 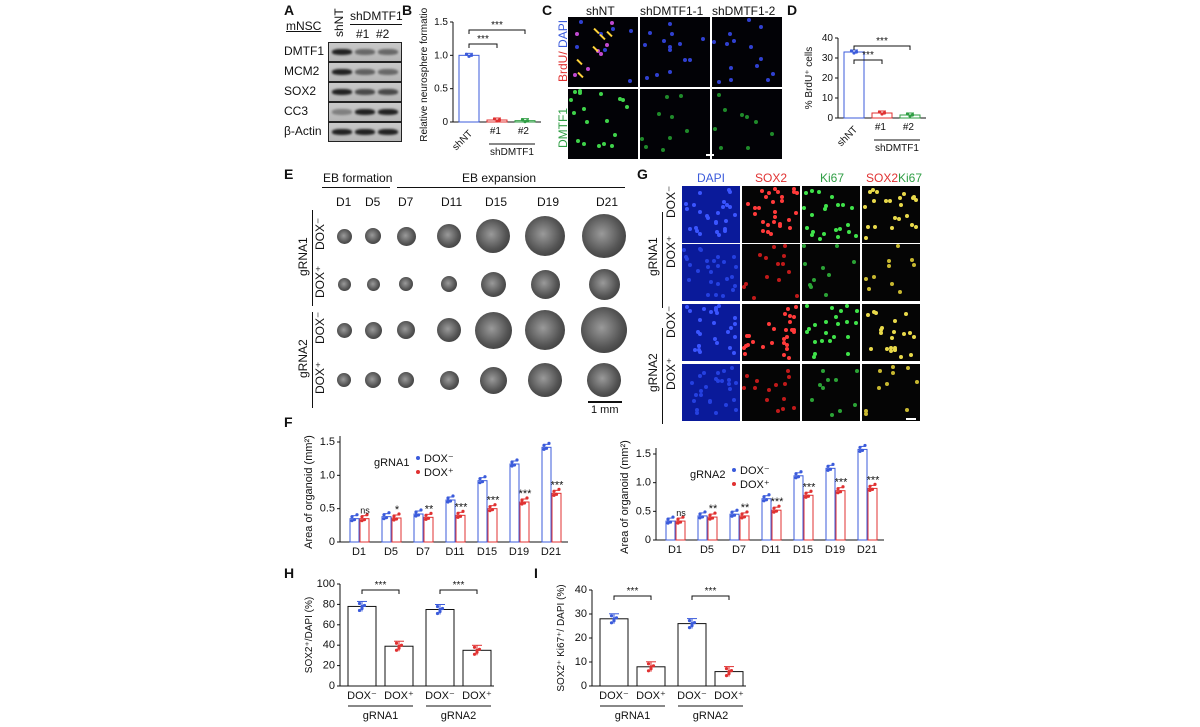 What do you see at coordinates (909, 127) in the screenshot?
I see `x-tick-label: #2` at bounding box center [909, 127].